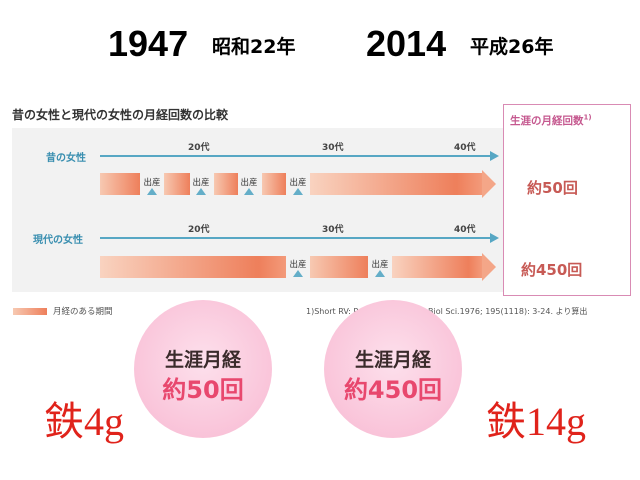 This screenshot has height=480, width=640. Describe the element at coordinates (551, 120) in the screenshot. I see `lifetime-count-title: 生涯の月経回数1)` at that location.